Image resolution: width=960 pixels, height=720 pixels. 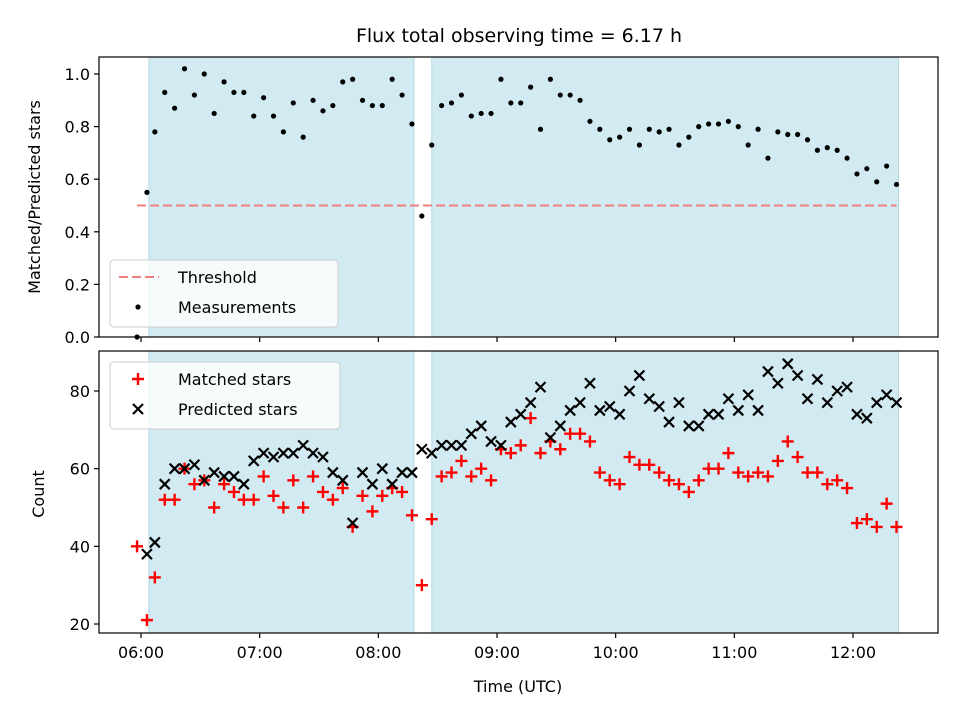 What do you see at coordinates (138, 379) in the screenshot?
I see `legend-matched-marker` at bounding box center [138, 379].